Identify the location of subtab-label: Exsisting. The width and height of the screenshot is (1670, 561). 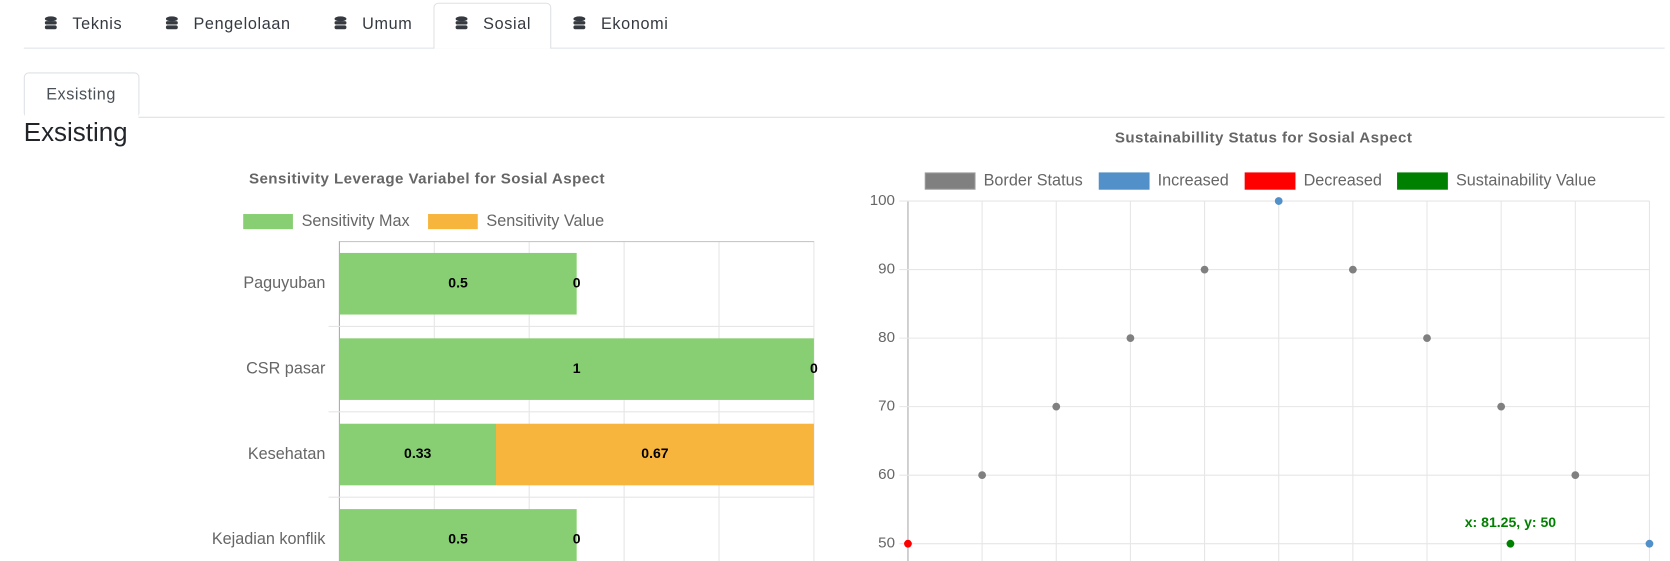
(81, 94).